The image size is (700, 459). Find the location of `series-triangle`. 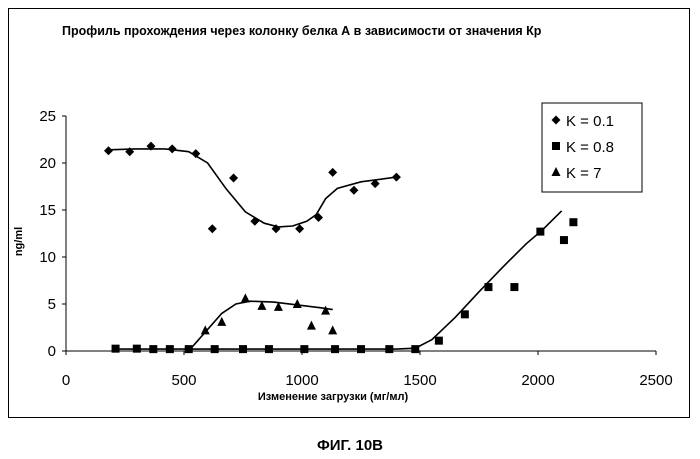

series-triangle is located at coordinates (264, 321).